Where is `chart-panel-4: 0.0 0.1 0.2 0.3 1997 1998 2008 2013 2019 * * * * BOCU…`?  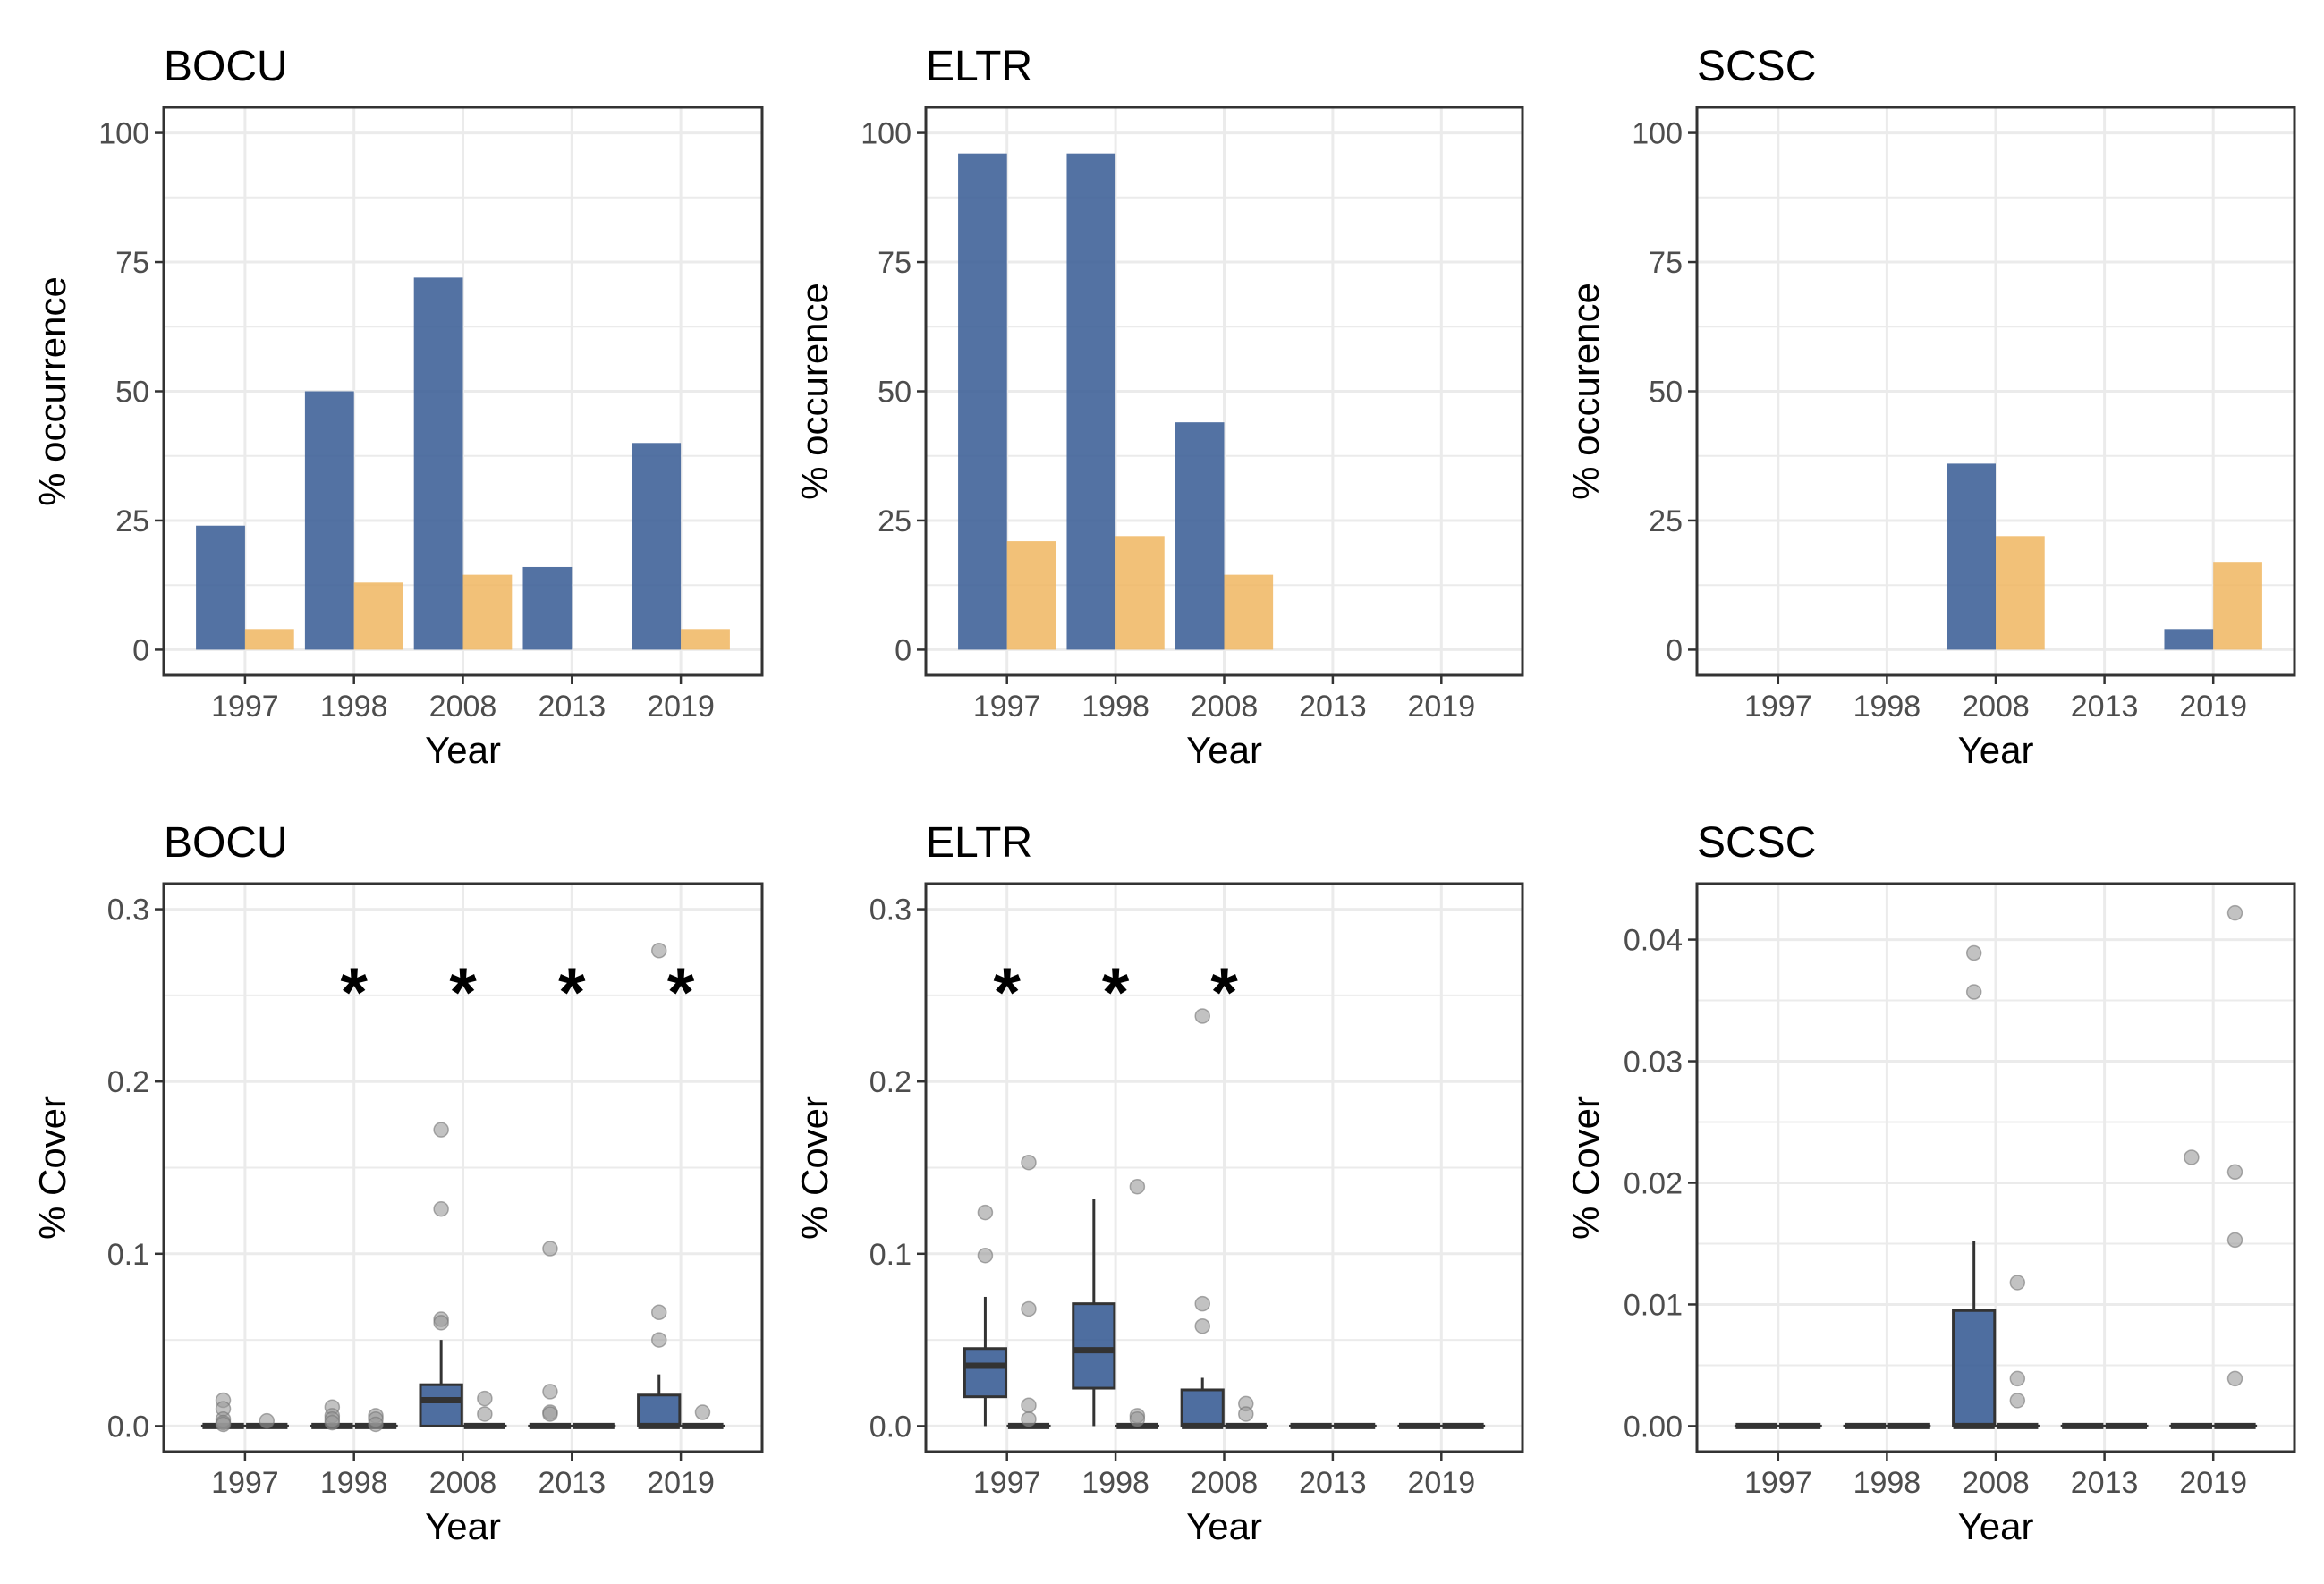
chart-panel-4: 0.0 0.1 0.2 0.3 1997 1998 2008 2013 2019 * * * * BOCU… is located at coordinates (397, 1183).